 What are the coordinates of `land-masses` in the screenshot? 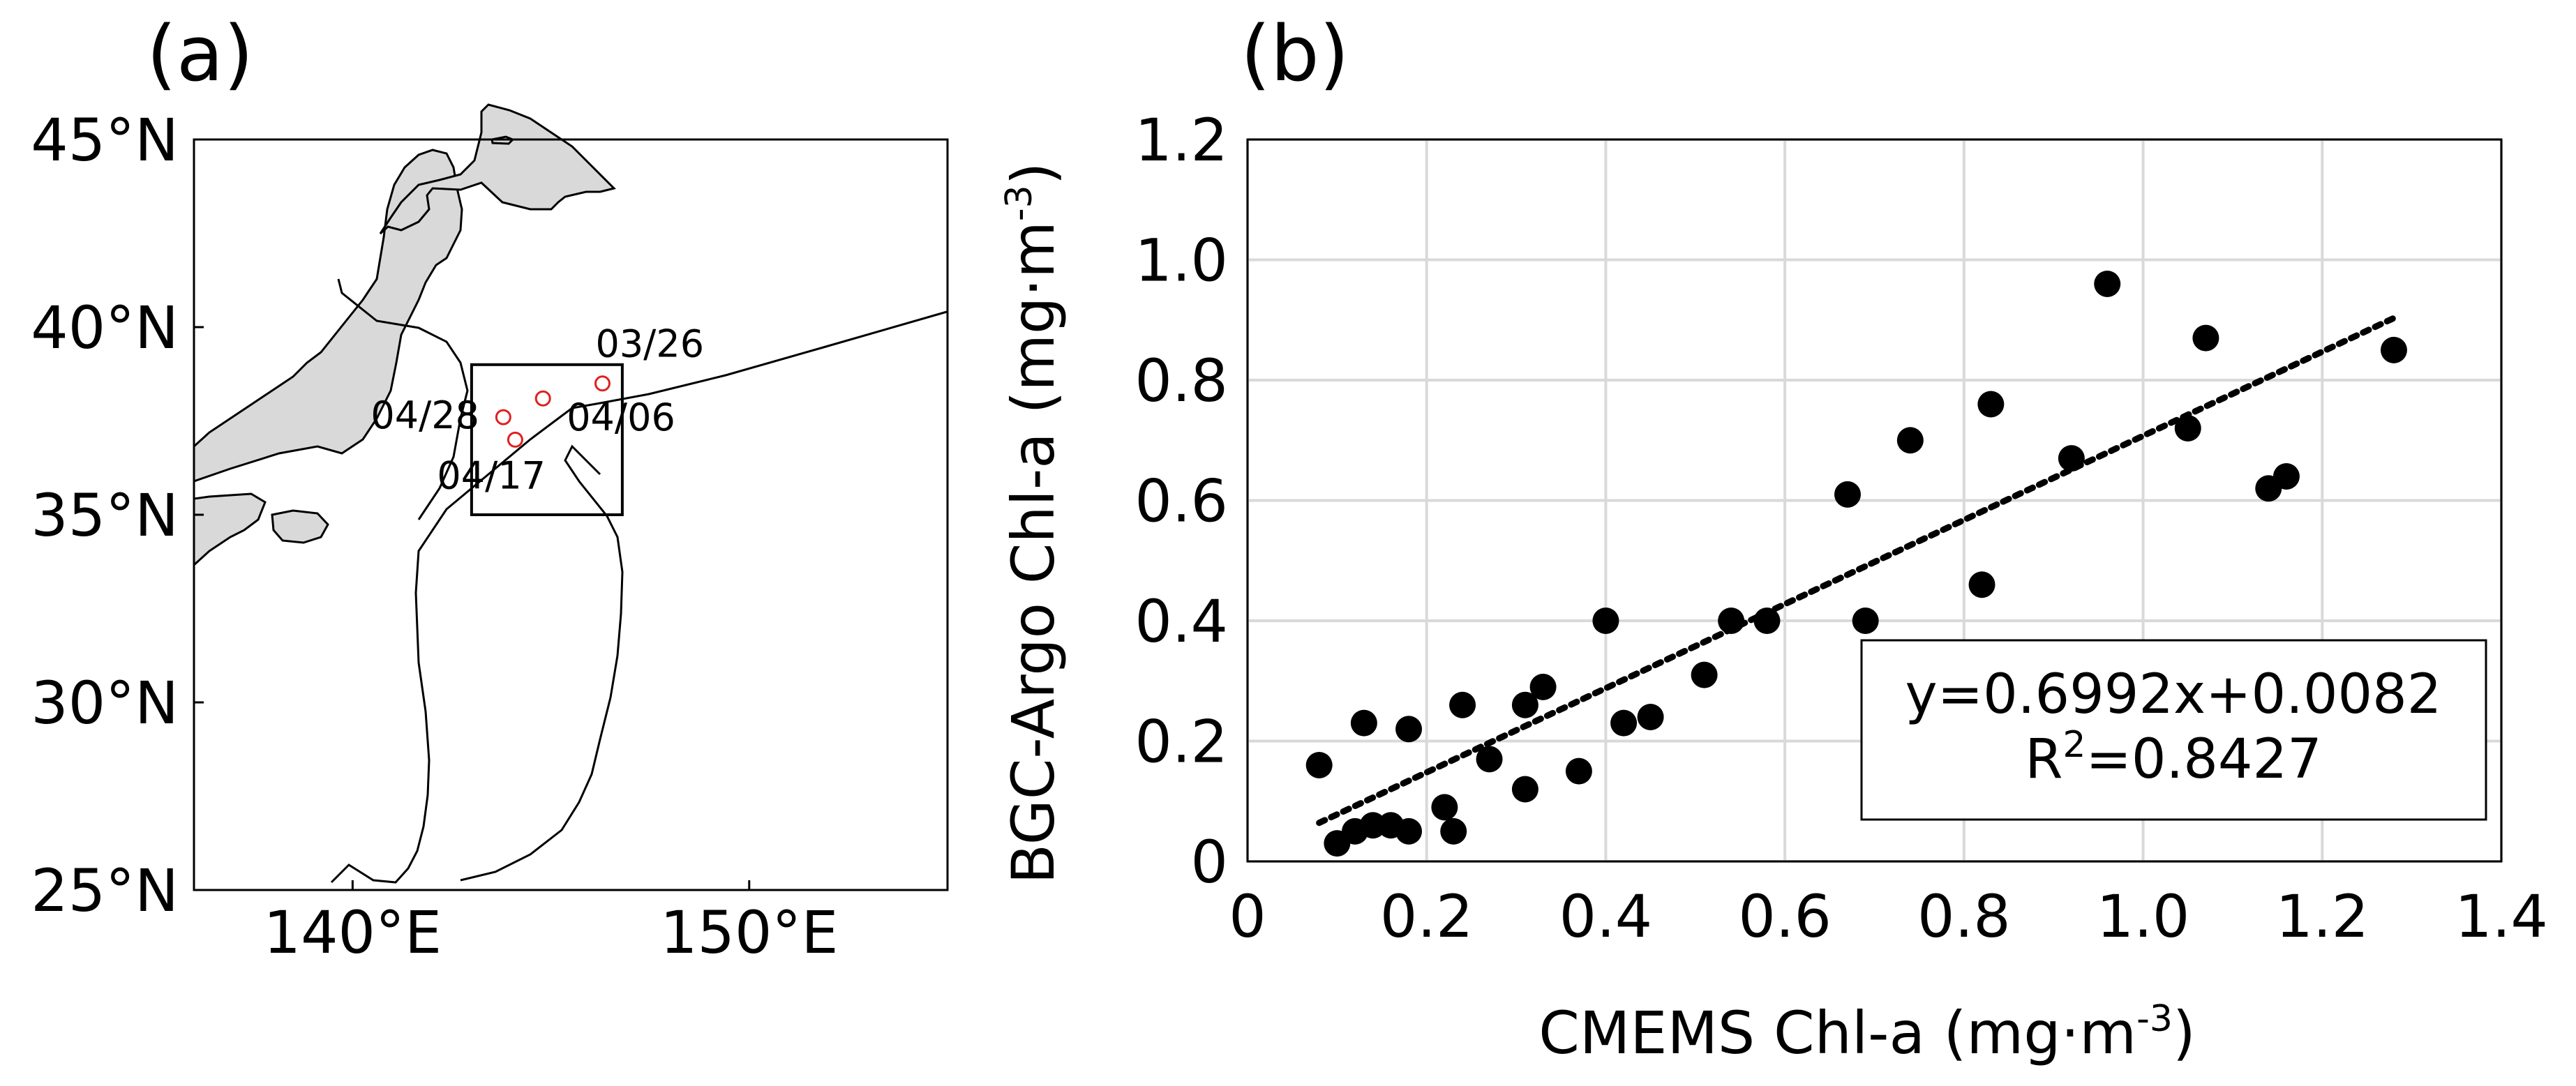 It's located at (404, 335).